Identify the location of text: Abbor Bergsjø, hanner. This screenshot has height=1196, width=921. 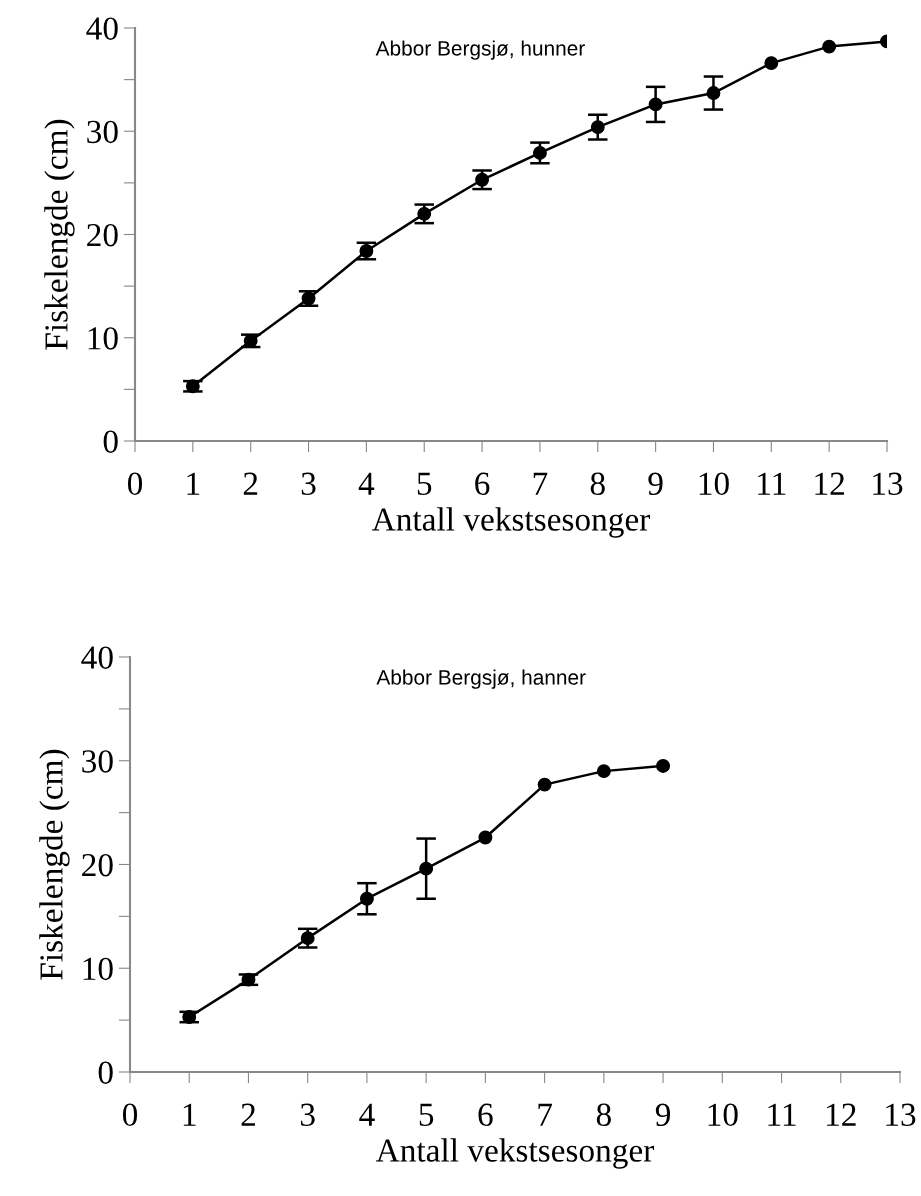
(481, 679).